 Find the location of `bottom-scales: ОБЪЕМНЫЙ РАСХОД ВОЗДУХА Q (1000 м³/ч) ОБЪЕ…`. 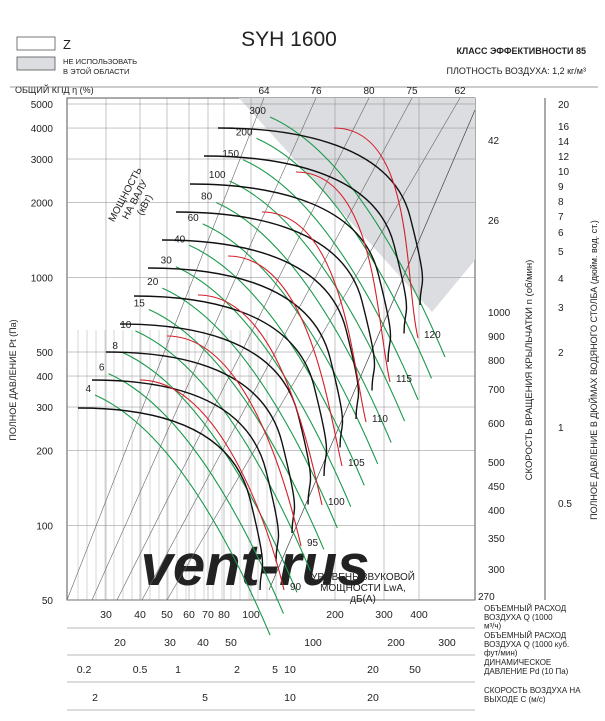

bottom-scales: ОБЪЕМНЫЙ РАСХОД ВОЗДУХА Q (1000 м³/ч) ОБЪЕ… is located at coordinates (324, 657).